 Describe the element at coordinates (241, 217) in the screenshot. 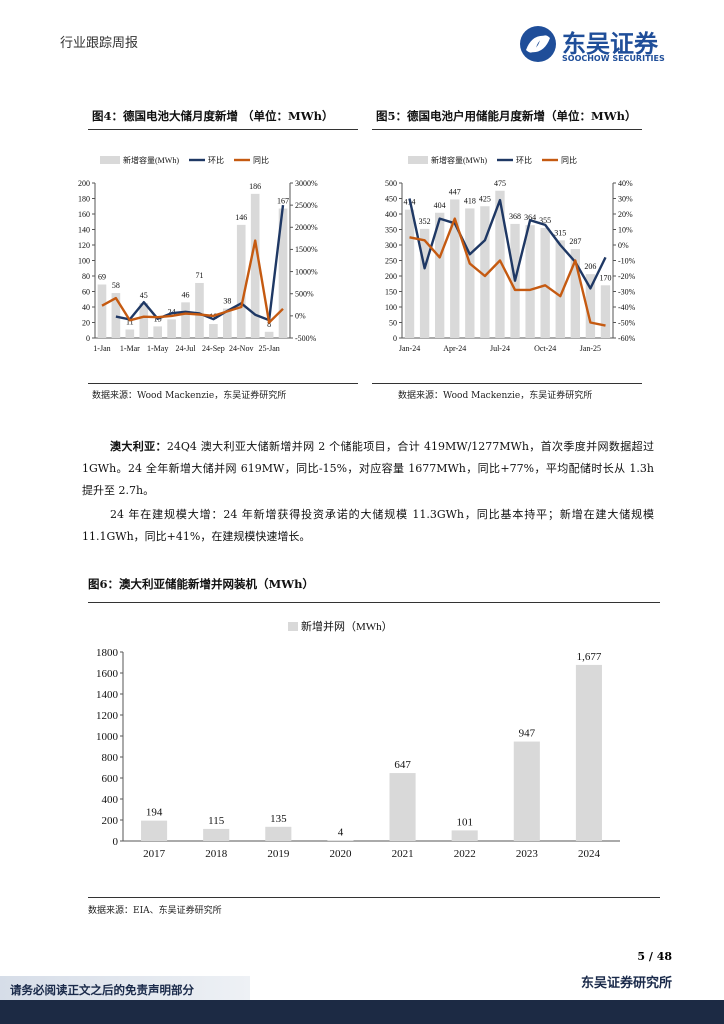

I see `data-label: 146` at that location.